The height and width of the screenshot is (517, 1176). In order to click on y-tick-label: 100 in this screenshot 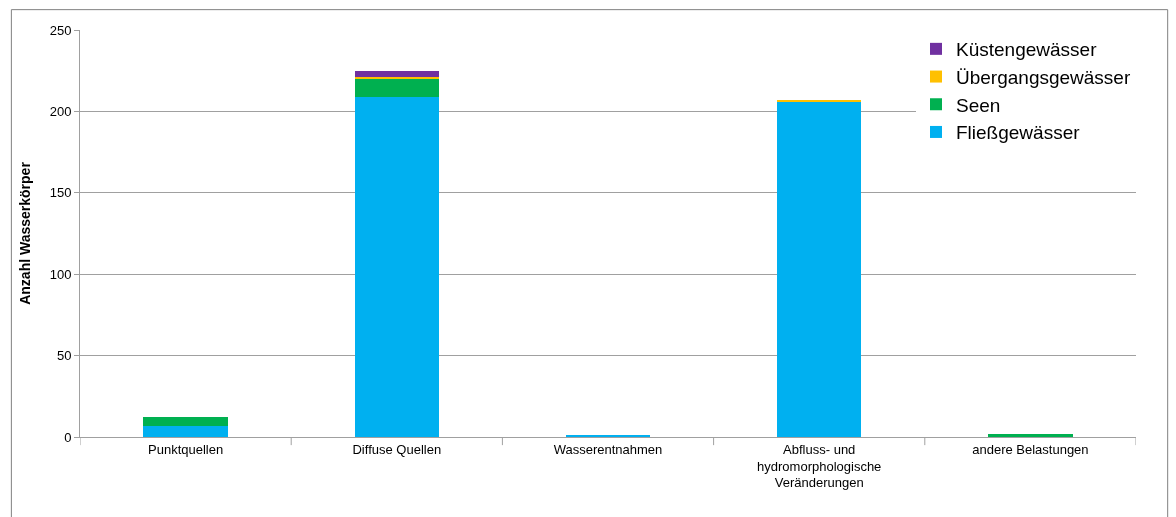, I will do `click(60, 274)`.